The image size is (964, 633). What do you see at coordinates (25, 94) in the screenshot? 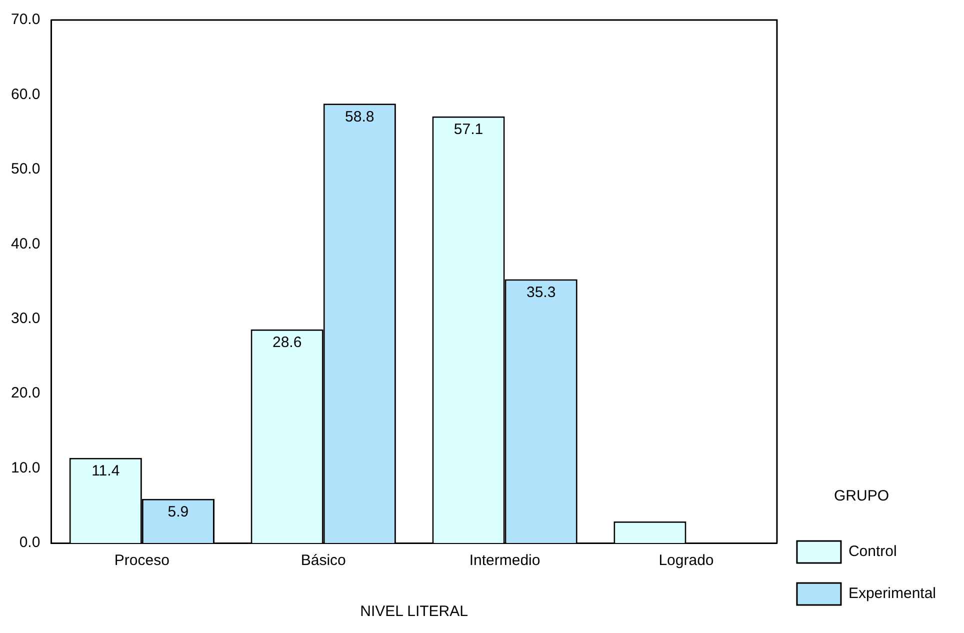
I see `y-tick-label: 60.0` at bounding box center [25, 94].